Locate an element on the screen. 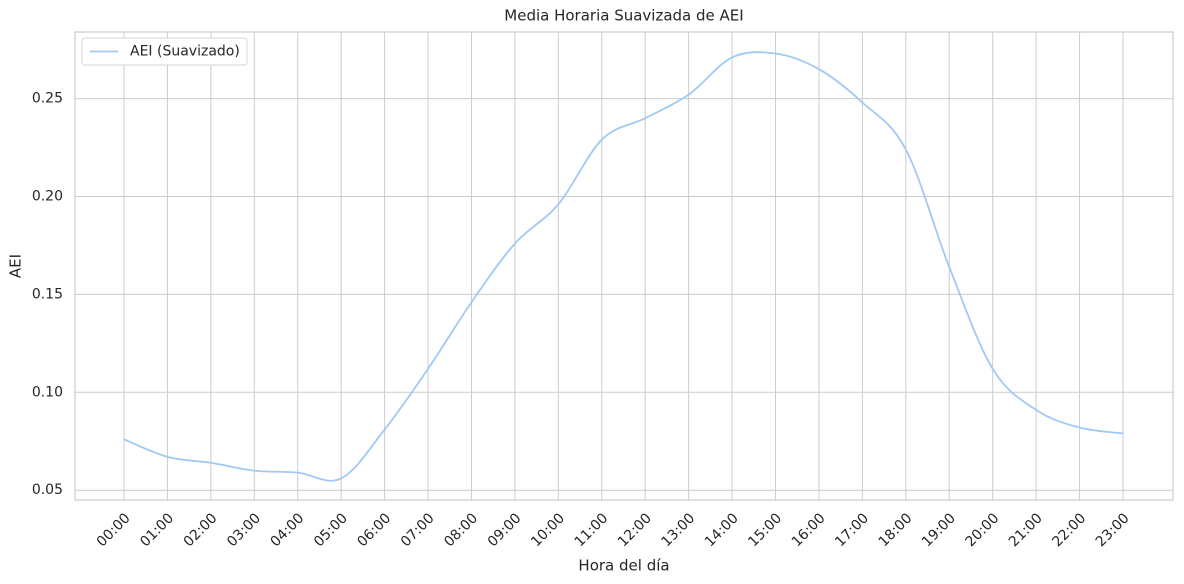  y-tick-label: 0.20 is located at coordinates (47, 196).